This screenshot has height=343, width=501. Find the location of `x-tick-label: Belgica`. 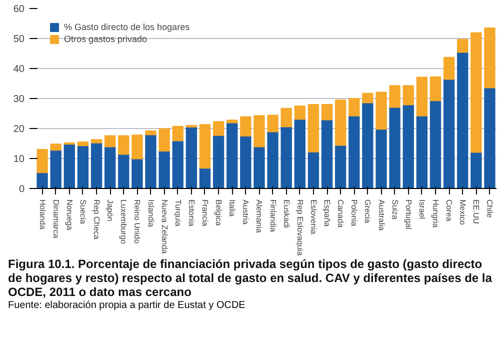

x-tick-label: Belgica is located at coordinates (219, 213).